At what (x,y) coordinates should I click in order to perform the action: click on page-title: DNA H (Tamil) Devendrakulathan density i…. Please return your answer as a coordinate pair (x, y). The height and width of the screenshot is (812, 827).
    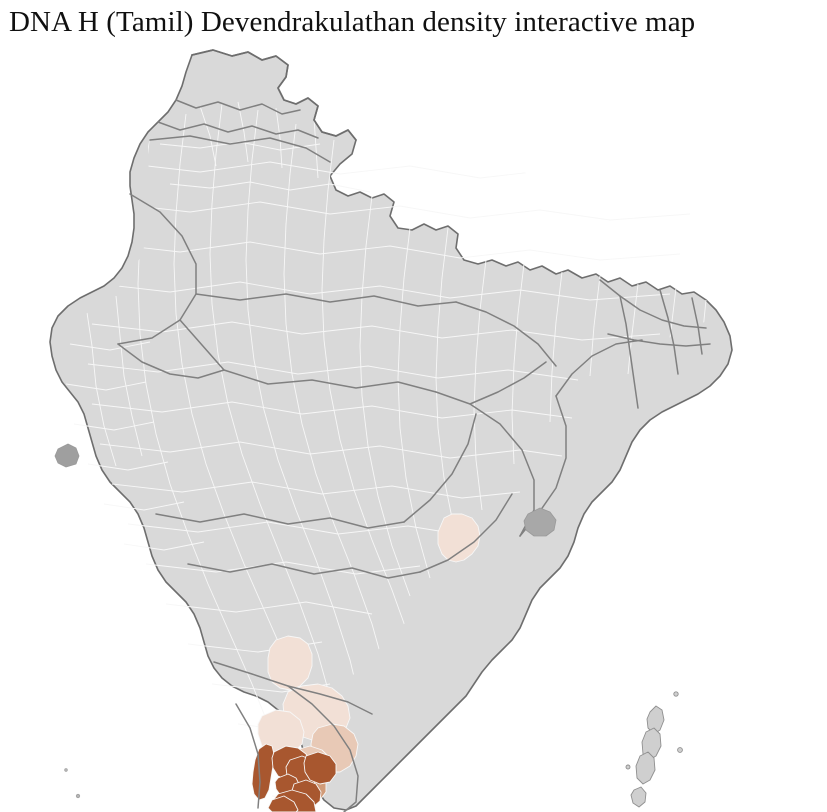
    Looking at the image, I should click on (352, 22).